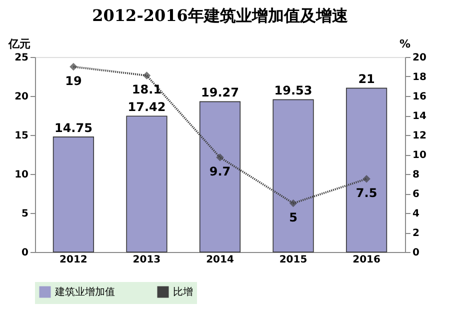 Image resolution: width=470 pixels, height=333 pixels. Describe the element at coordinates (25, 214) in the screenshot. I see `y-tick-label: 5` at that location.